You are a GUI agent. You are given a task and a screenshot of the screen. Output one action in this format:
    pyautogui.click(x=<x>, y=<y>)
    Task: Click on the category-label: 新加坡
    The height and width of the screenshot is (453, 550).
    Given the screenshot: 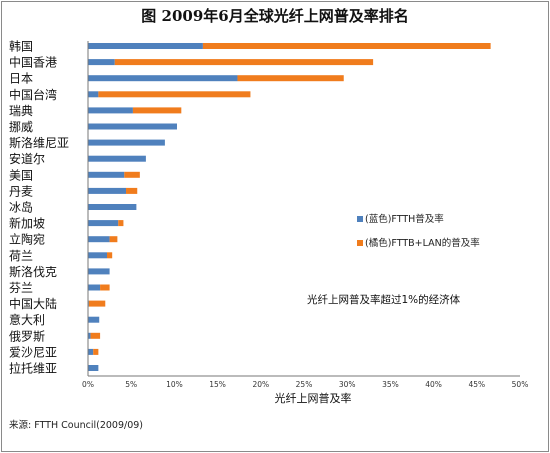 What is the action you would take?
    pyautogui.click(x=27, y=223)
    